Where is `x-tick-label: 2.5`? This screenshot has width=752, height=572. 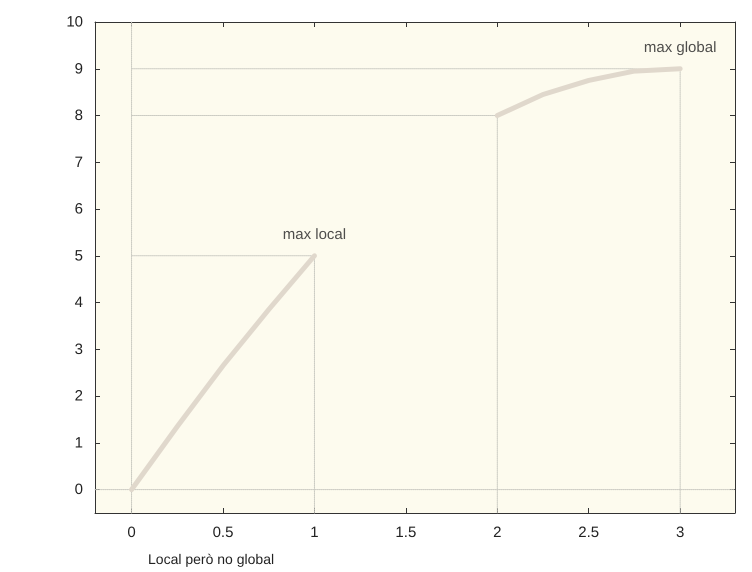 x-tick-label: 2.5 is located at coordinates (589, 532).